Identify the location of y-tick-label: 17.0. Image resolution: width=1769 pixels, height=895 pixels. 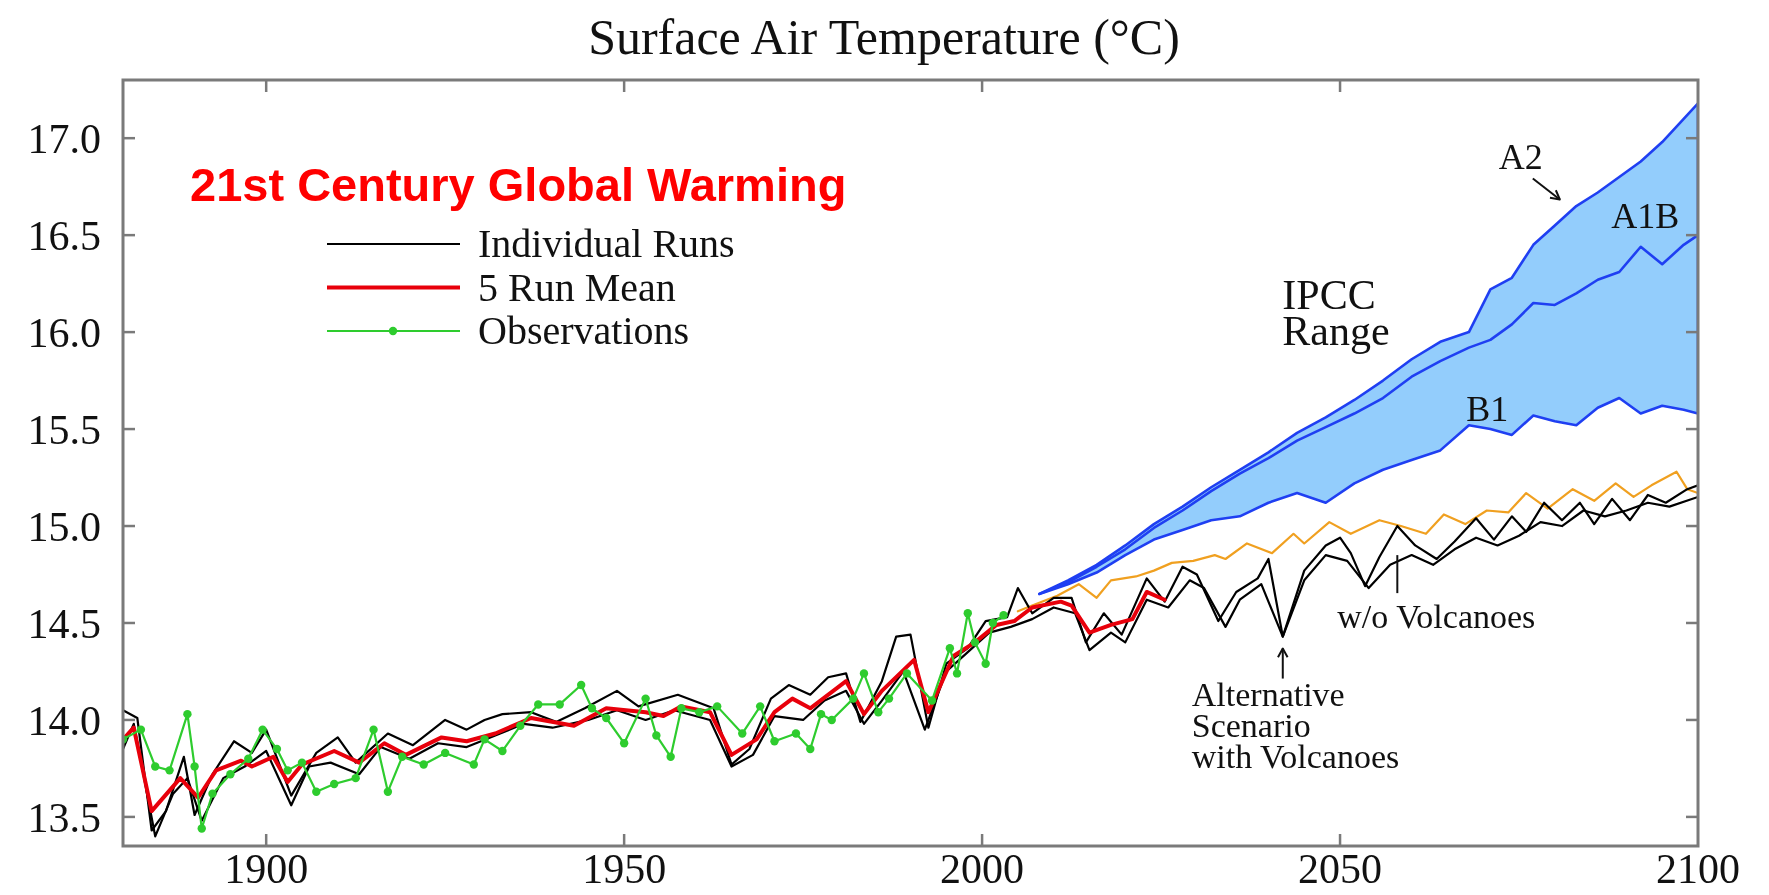
(64, 139).